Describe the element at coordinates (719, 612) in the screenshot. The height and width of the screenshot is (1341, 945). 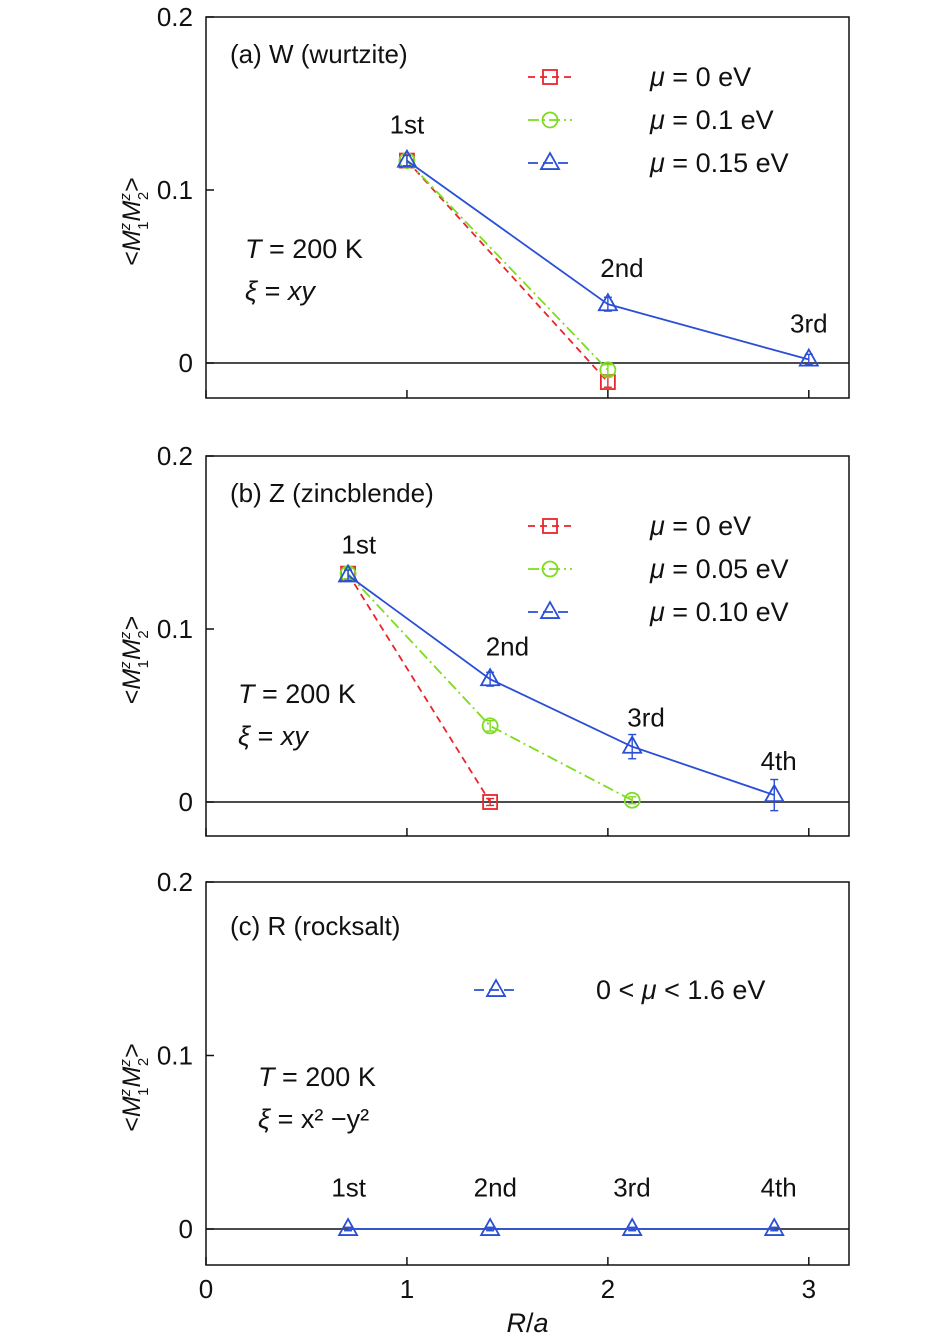
I see `legend-label: μ = 0.10 eV` at that location.